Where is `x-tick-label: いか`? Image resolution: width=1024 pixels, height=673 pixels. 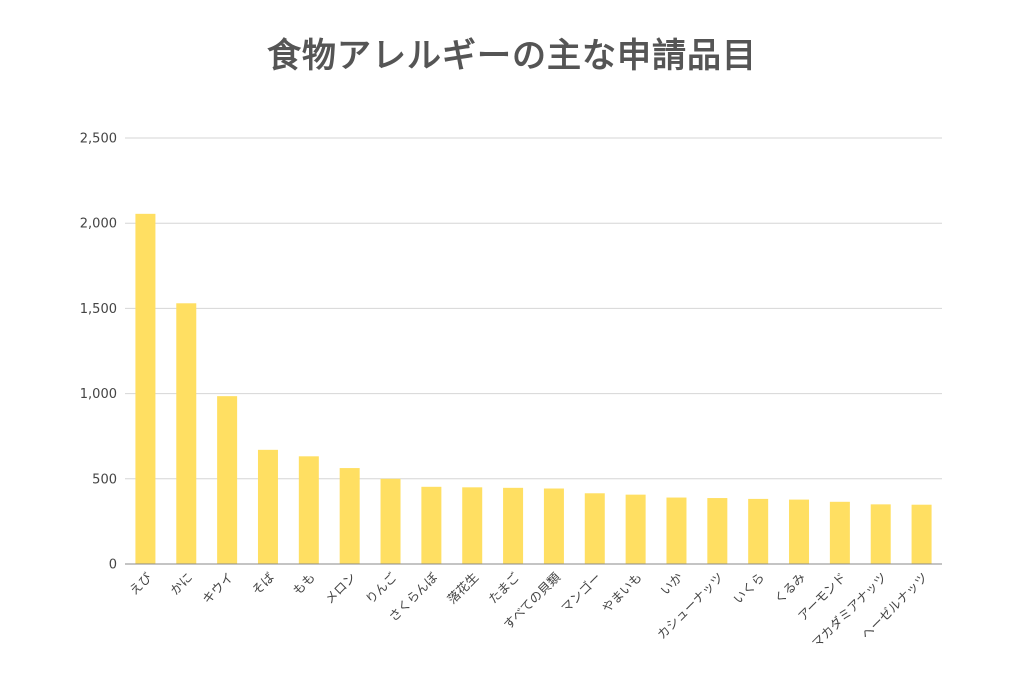 x-tick-label: いか is located at coordinates (671, 583).